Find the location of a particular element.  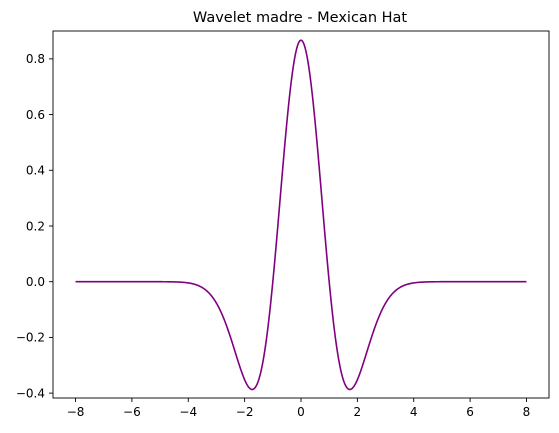

x-tick-label: −2 is located at coordinates (245, 412).